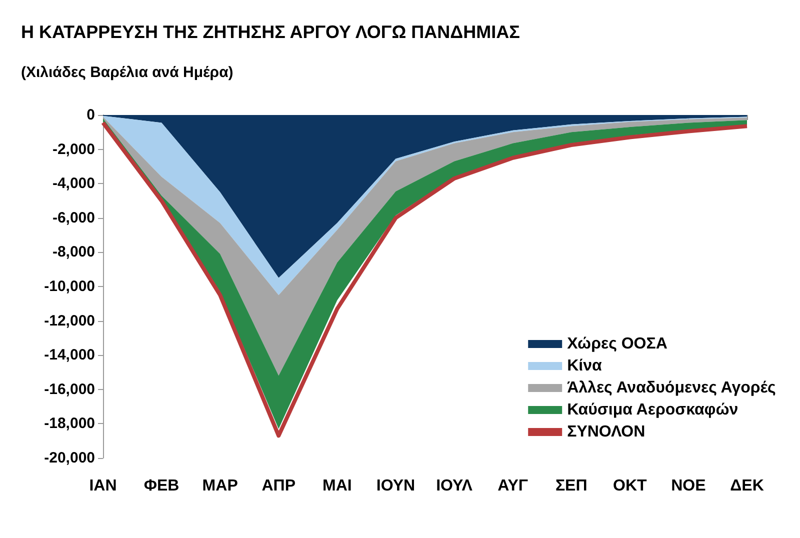 This screenshot has height=538, width=800. Describe the element at coordinates (69, 389) in the screenshot. I see `y-tick-label: -16,000` at that location.